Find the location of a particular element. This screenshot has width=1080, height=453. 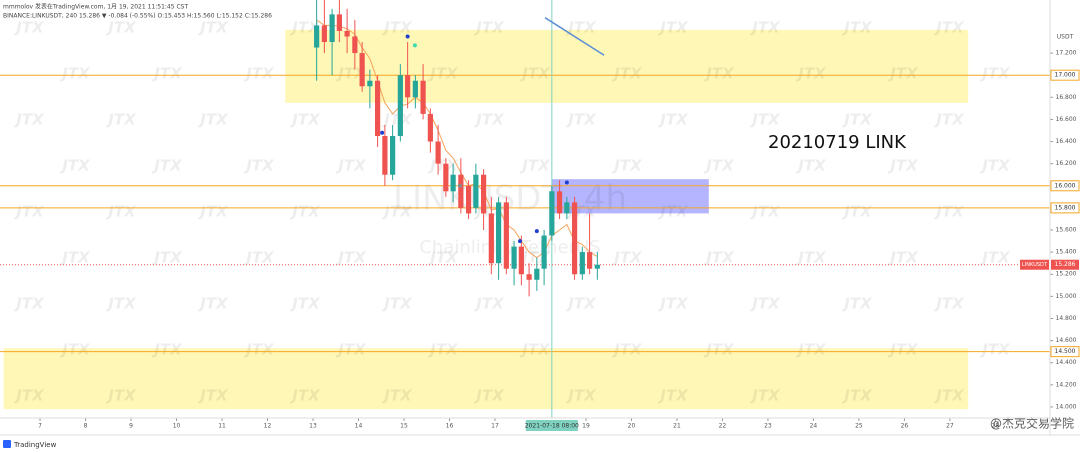

crosshair-label-box is located at coordinates (551, 425).